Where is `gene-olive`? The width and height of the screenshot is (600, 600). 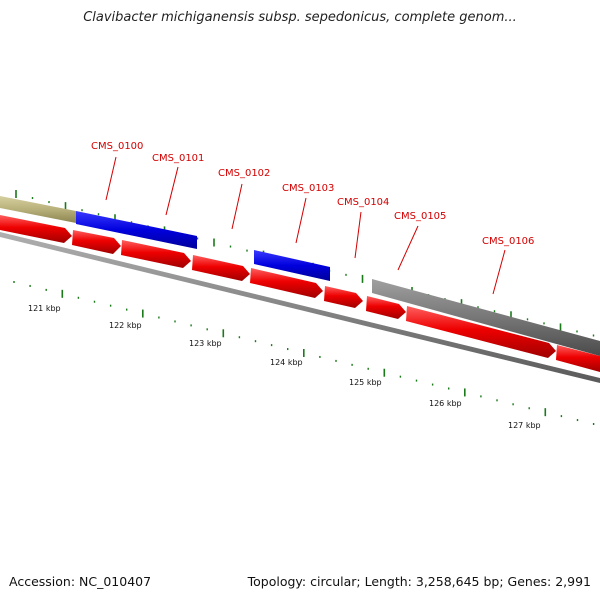
gene-olive is located at coordinates (38, 209).